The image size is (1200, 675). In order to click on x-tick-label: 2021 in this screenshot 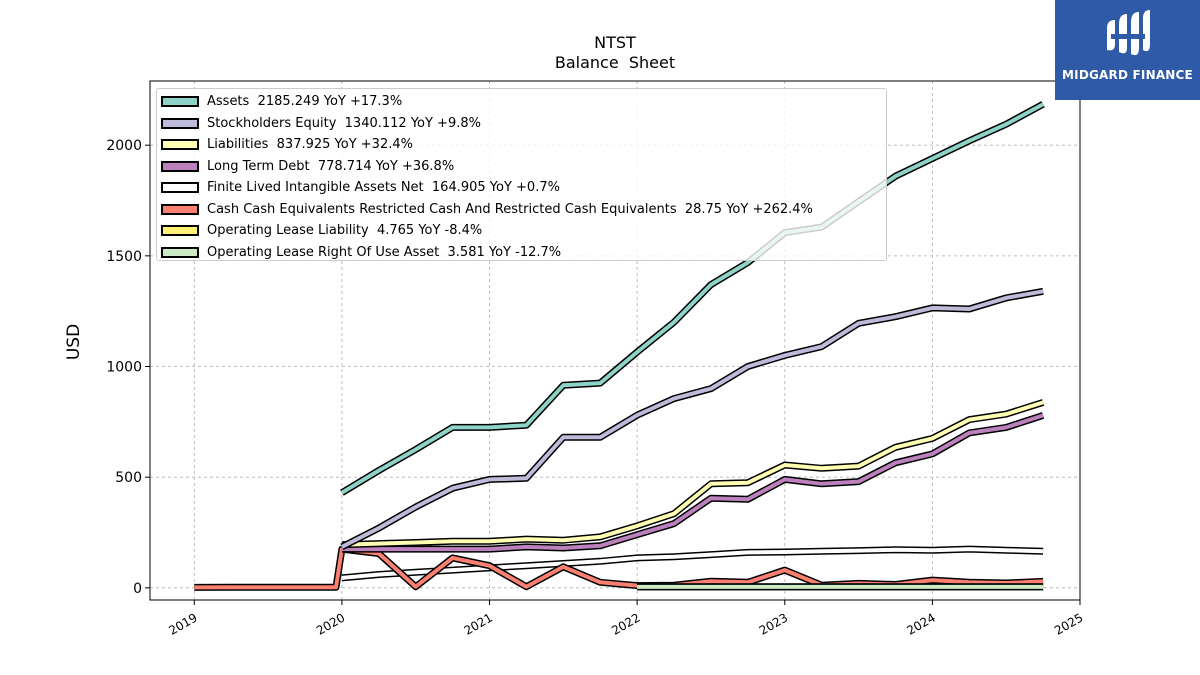, I will do `click(478, 623)`.